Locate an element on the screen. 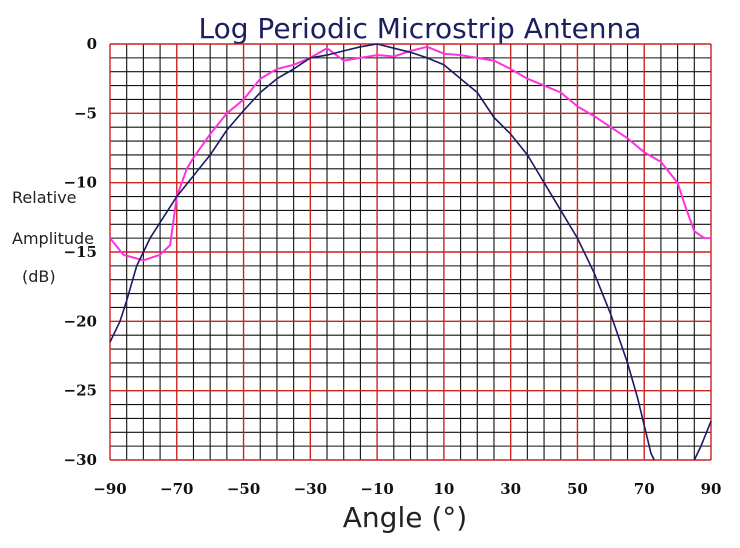  y-axis-label-line-2: Amplitude is located at coordinates (53, 238).